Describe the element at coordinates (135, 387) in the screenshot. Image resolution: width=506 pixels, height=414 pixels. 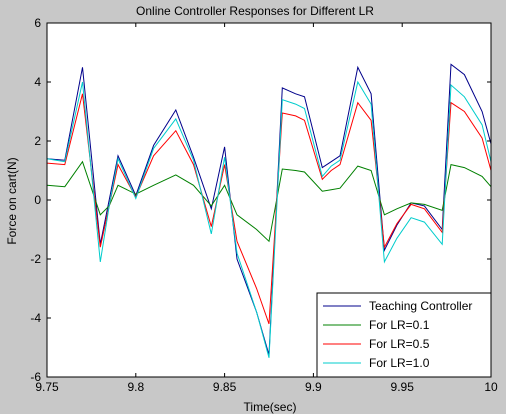
I see `x-tick-label: 9.8` at that location.